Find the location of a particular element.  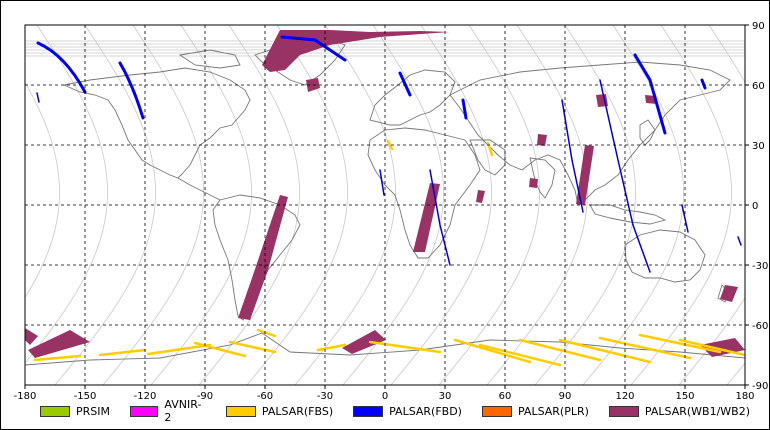

x-tick-label: 60 is located at coordinates (505, 396).